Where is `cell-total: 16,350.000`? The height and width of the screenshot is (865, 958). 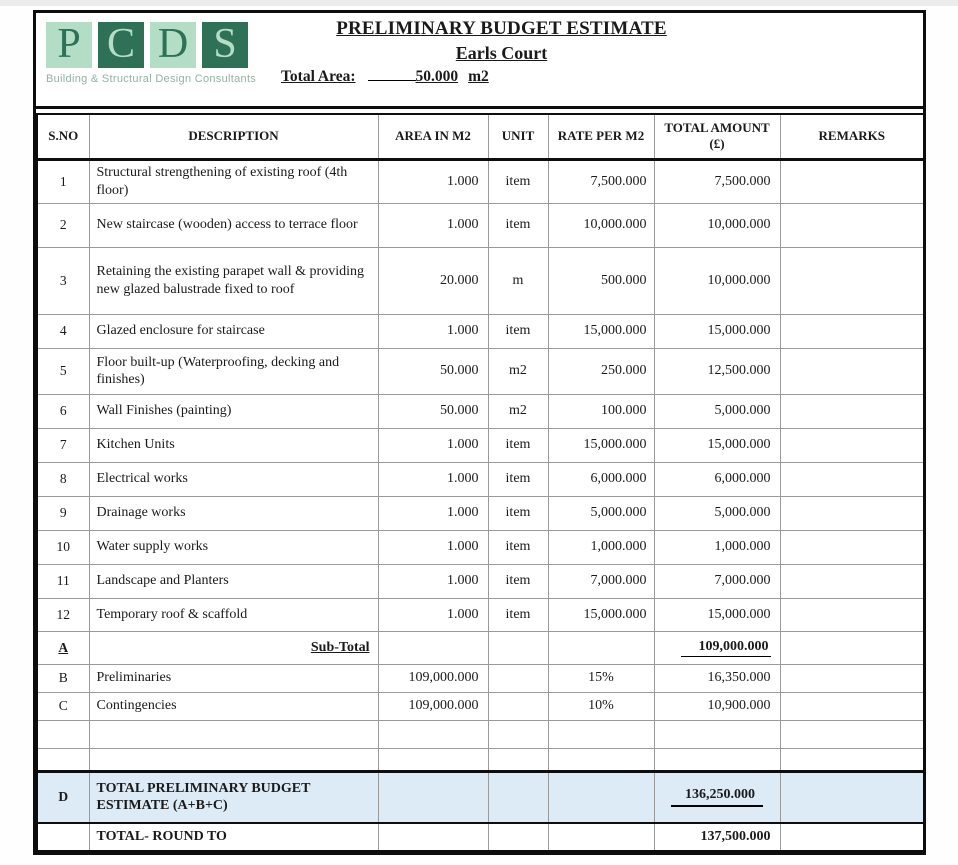
cell-total: 16,350.000 is located at coordinates (717, 678).